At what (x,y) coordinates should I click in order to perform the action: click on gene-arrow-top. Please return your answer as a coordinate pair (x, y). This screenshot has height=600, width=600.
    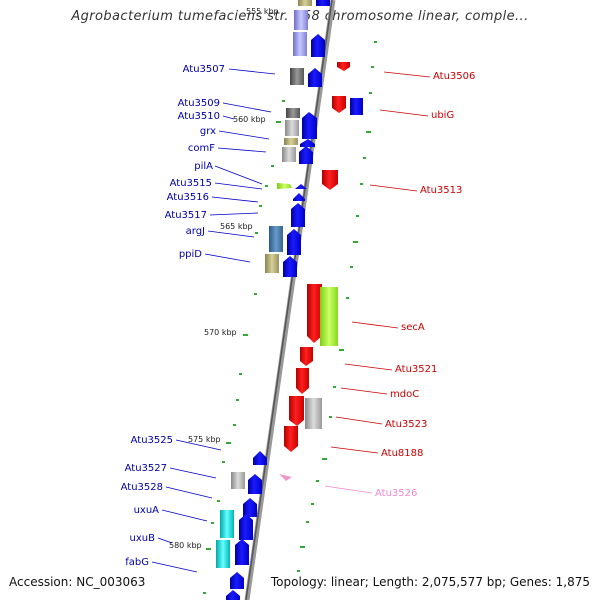
    Looking at the image, I should click on (323, 3).